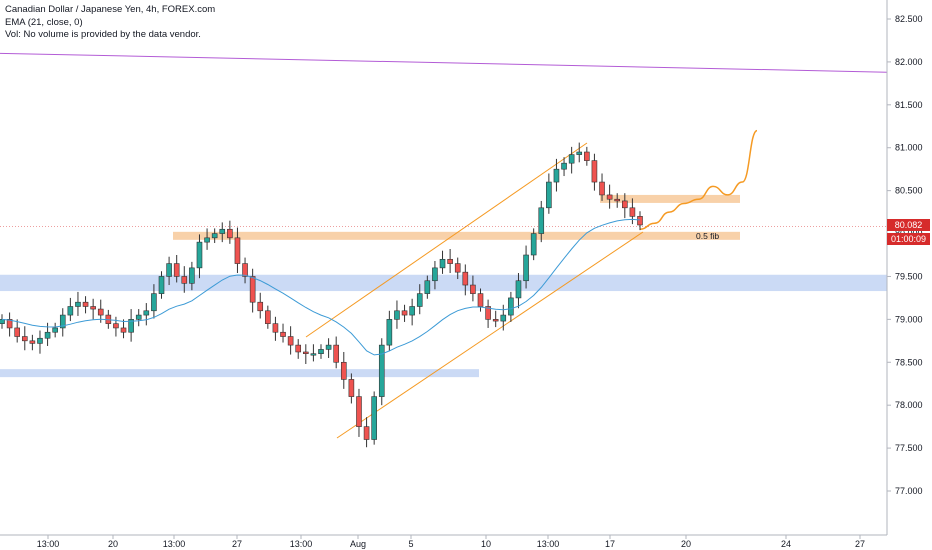 This screenshot has height=550, width=932. Describe the element at coordinates (909, 276) in the screenshot. I see `price-tick-label: 79.500` at that location.